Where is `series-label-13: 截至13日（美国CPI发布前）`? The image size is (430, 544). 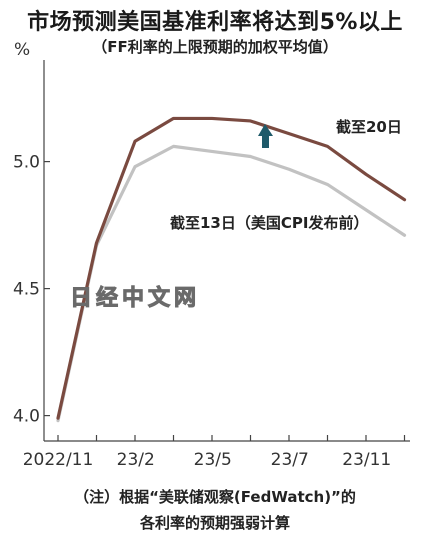 series-label-13: 截至13日（美国CPI发布前） is located at coordinates (269, 223).